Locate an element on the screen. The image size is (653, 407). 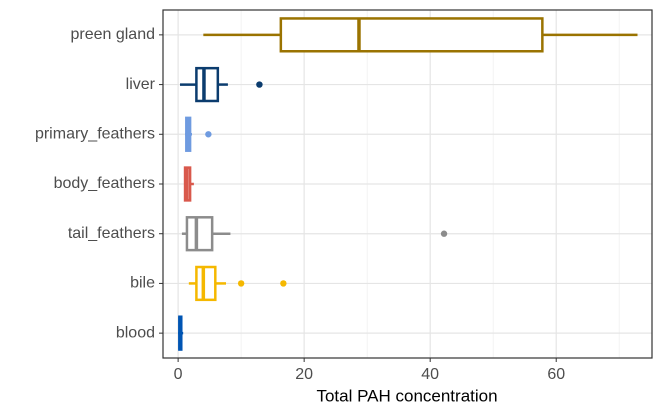
y-tick-label: liver is located at coordinates (141, 84).